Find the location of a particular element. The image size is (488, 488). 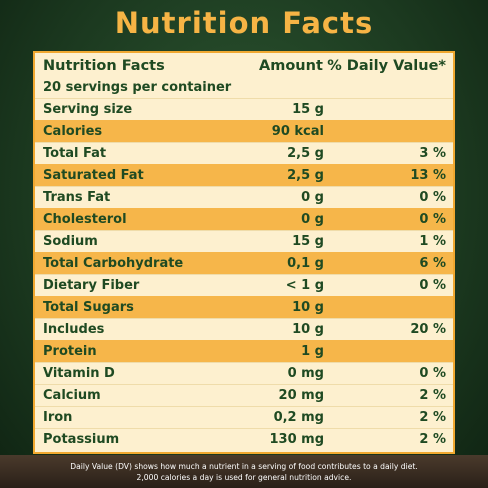

nutrient-row: Total Fat 2,5 g 3 % is located at coordinates (244, 153).